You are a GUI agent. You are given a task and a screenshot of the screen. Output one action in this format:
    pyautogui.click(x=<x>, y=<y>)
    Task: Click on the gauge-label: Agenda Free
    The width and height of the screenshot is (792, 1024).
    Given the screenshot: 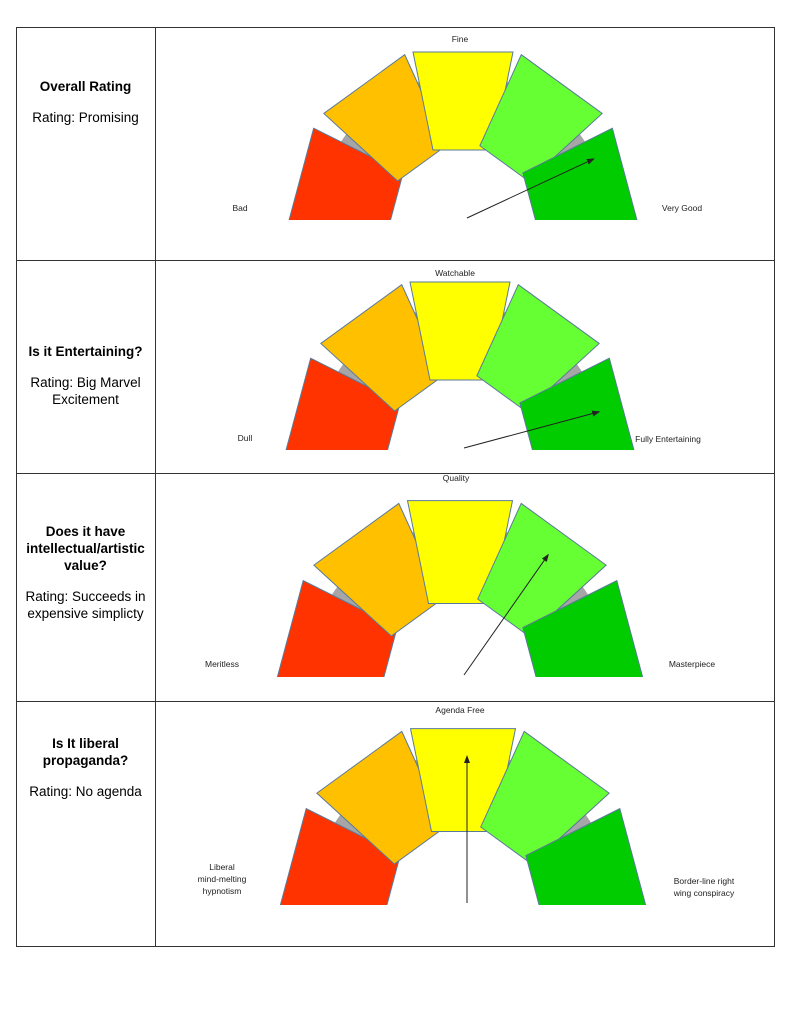 What is the action you would take?
    pyautogui.click(x=459, y=710)
    